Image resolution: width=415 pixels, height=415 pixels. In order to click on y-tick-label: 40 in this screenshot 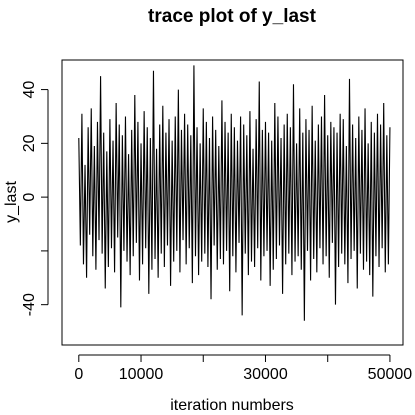, I will do `click(29, 90)`.